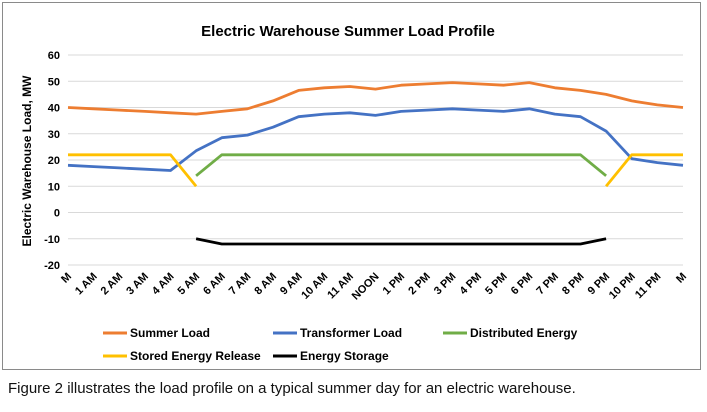 This screenshot has height=412, width=707. Describe the element at coordinates (401, 165) in the screenshot. I see `series-line-distributed-energy` at that location.